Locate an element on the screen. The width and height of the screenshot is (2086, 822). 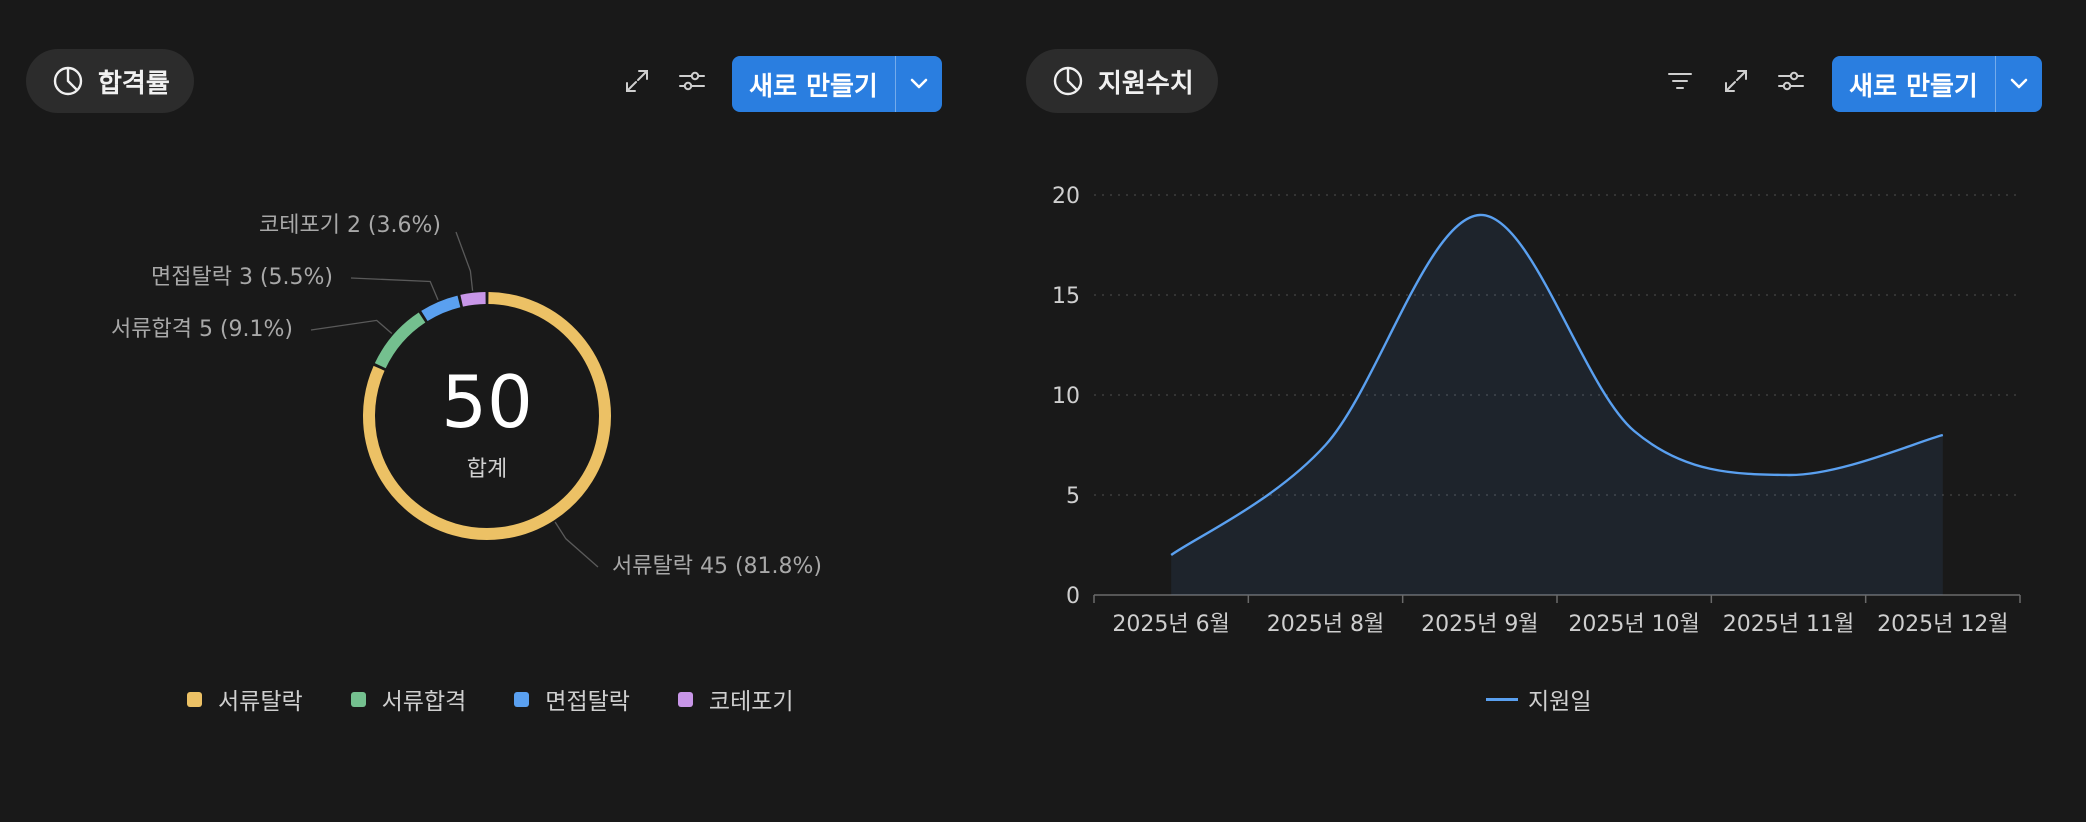
legend-label: 서류탈락 is located at coordinates (260, 702).